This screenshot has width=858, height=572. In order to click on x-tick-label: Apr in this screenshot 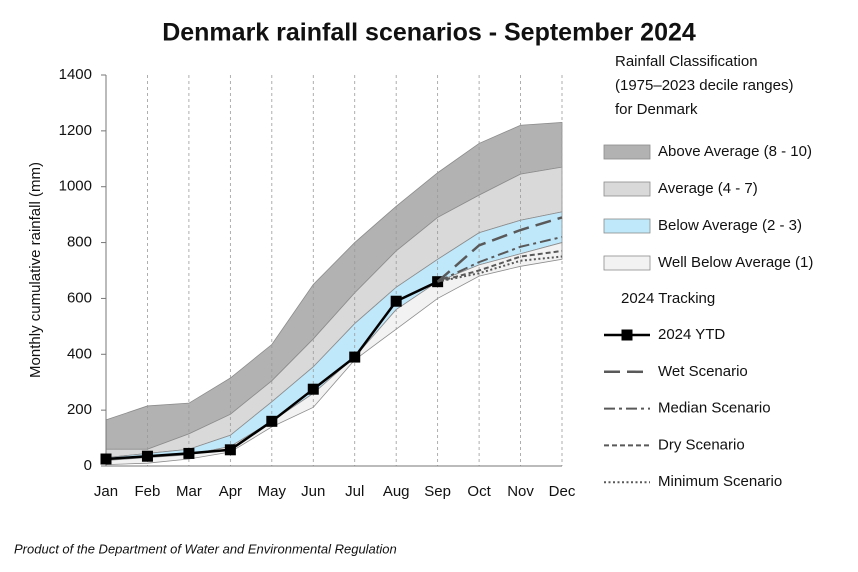, I will do `click(230, 491)`.